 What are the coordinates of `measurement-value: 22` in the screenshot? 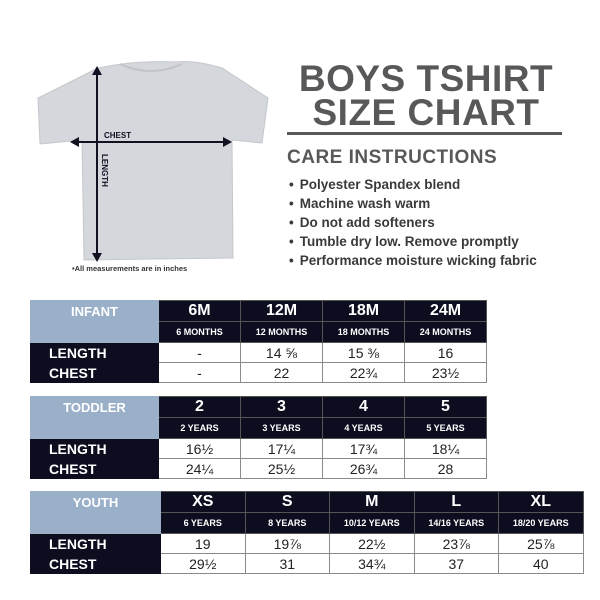 It's located at (281, 372).